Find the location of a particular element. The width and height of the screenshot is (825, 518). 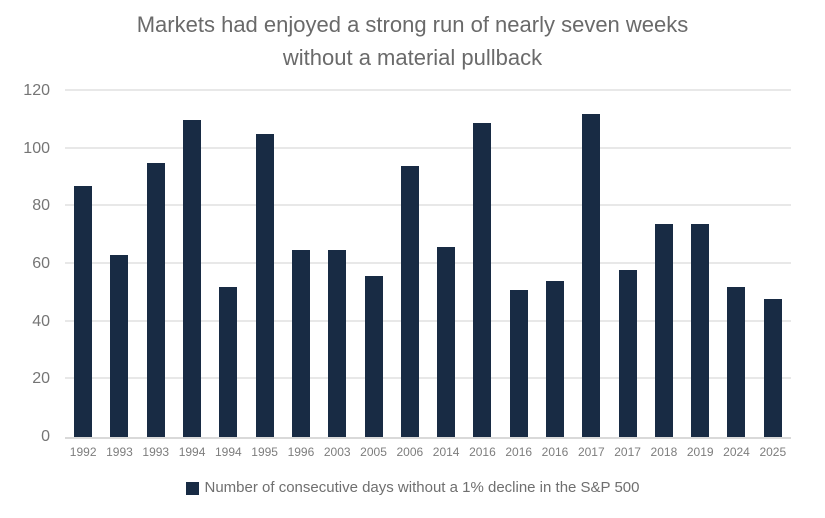

x-tick-label: 1992 is located at coordinates (83, 452).